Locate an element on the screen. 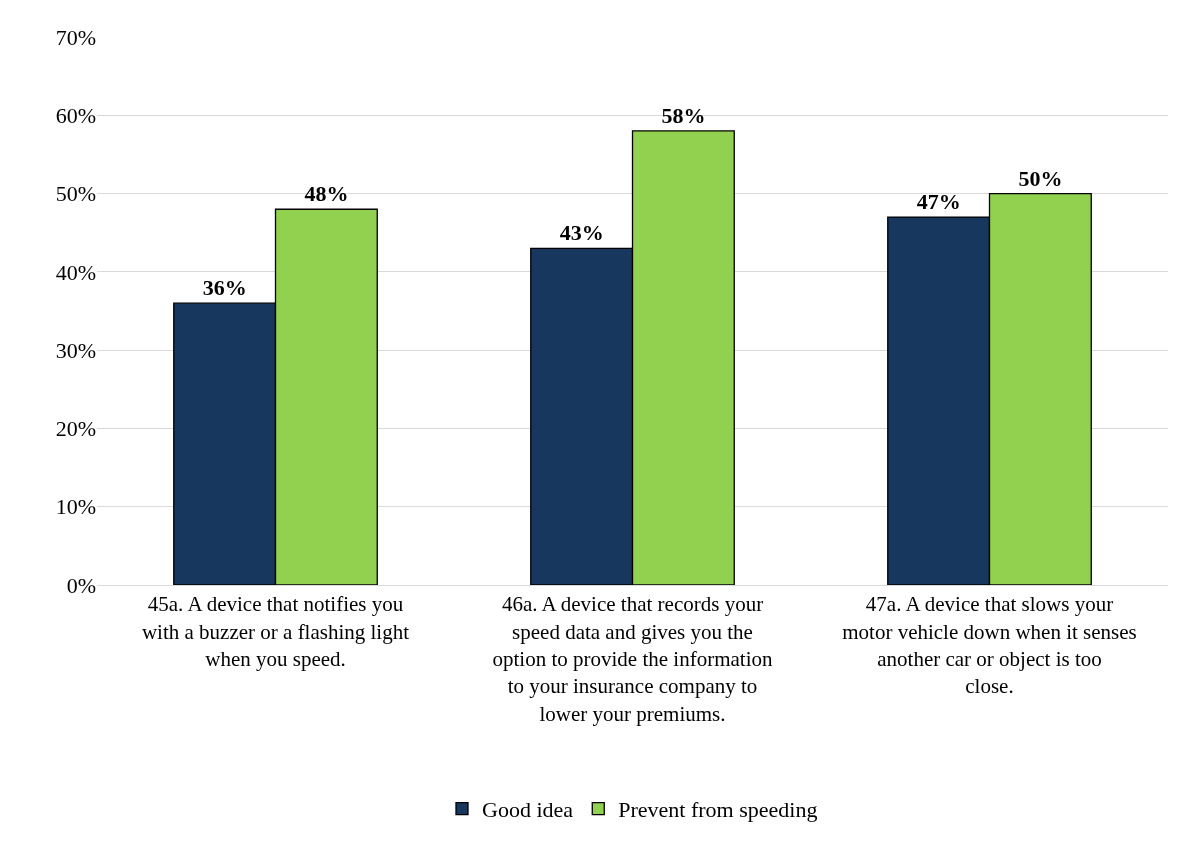 The height and width of the screenshot is (842, 1190). data-label: 36% is located at coordinates (224, 288).